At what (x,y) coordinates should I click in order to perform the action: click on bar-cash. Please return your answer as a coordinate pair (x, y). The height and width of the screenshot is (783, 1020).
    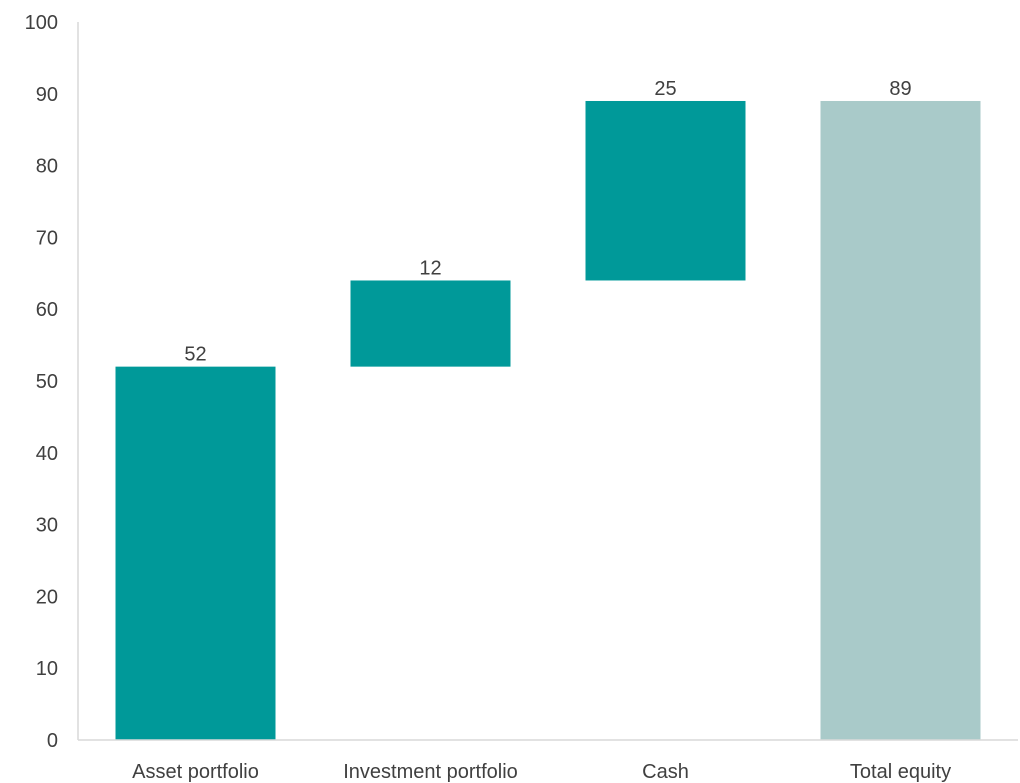
    Looking at the image, I should click on (665, 190).